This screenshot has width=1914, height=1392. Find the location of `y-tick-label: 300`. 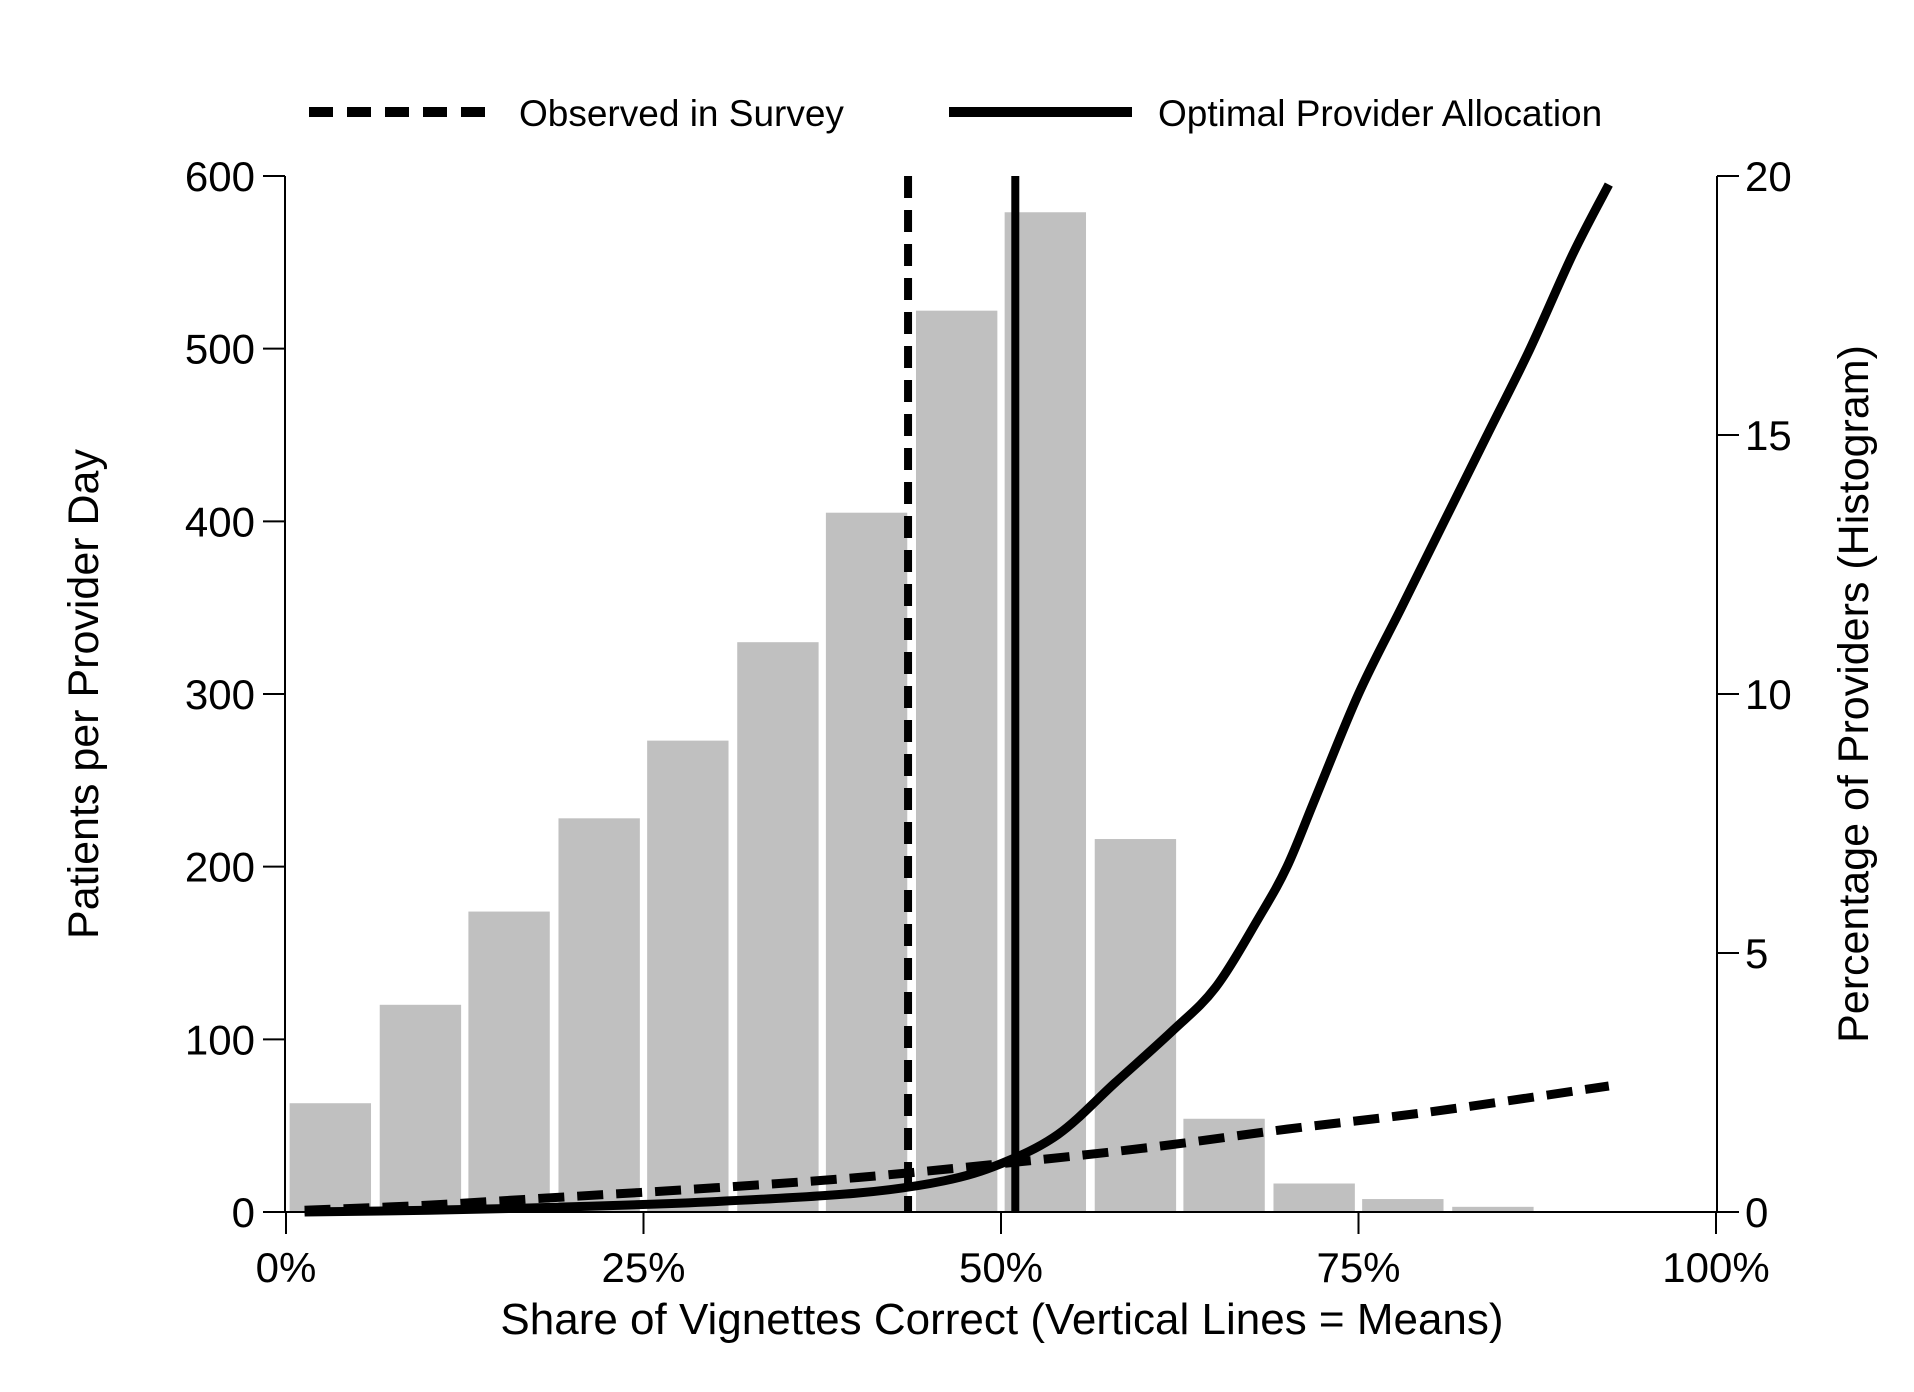

y-tick-label: 300 is located at coordinates (220, 694).